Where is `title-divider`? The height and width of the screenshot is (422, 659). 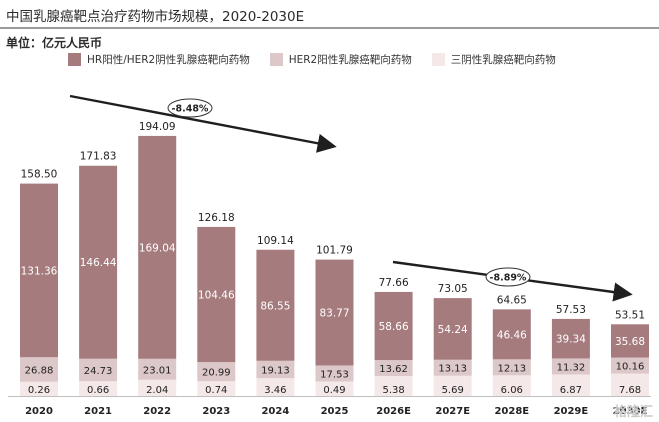
title-divider is located at coordinates (329, 28).